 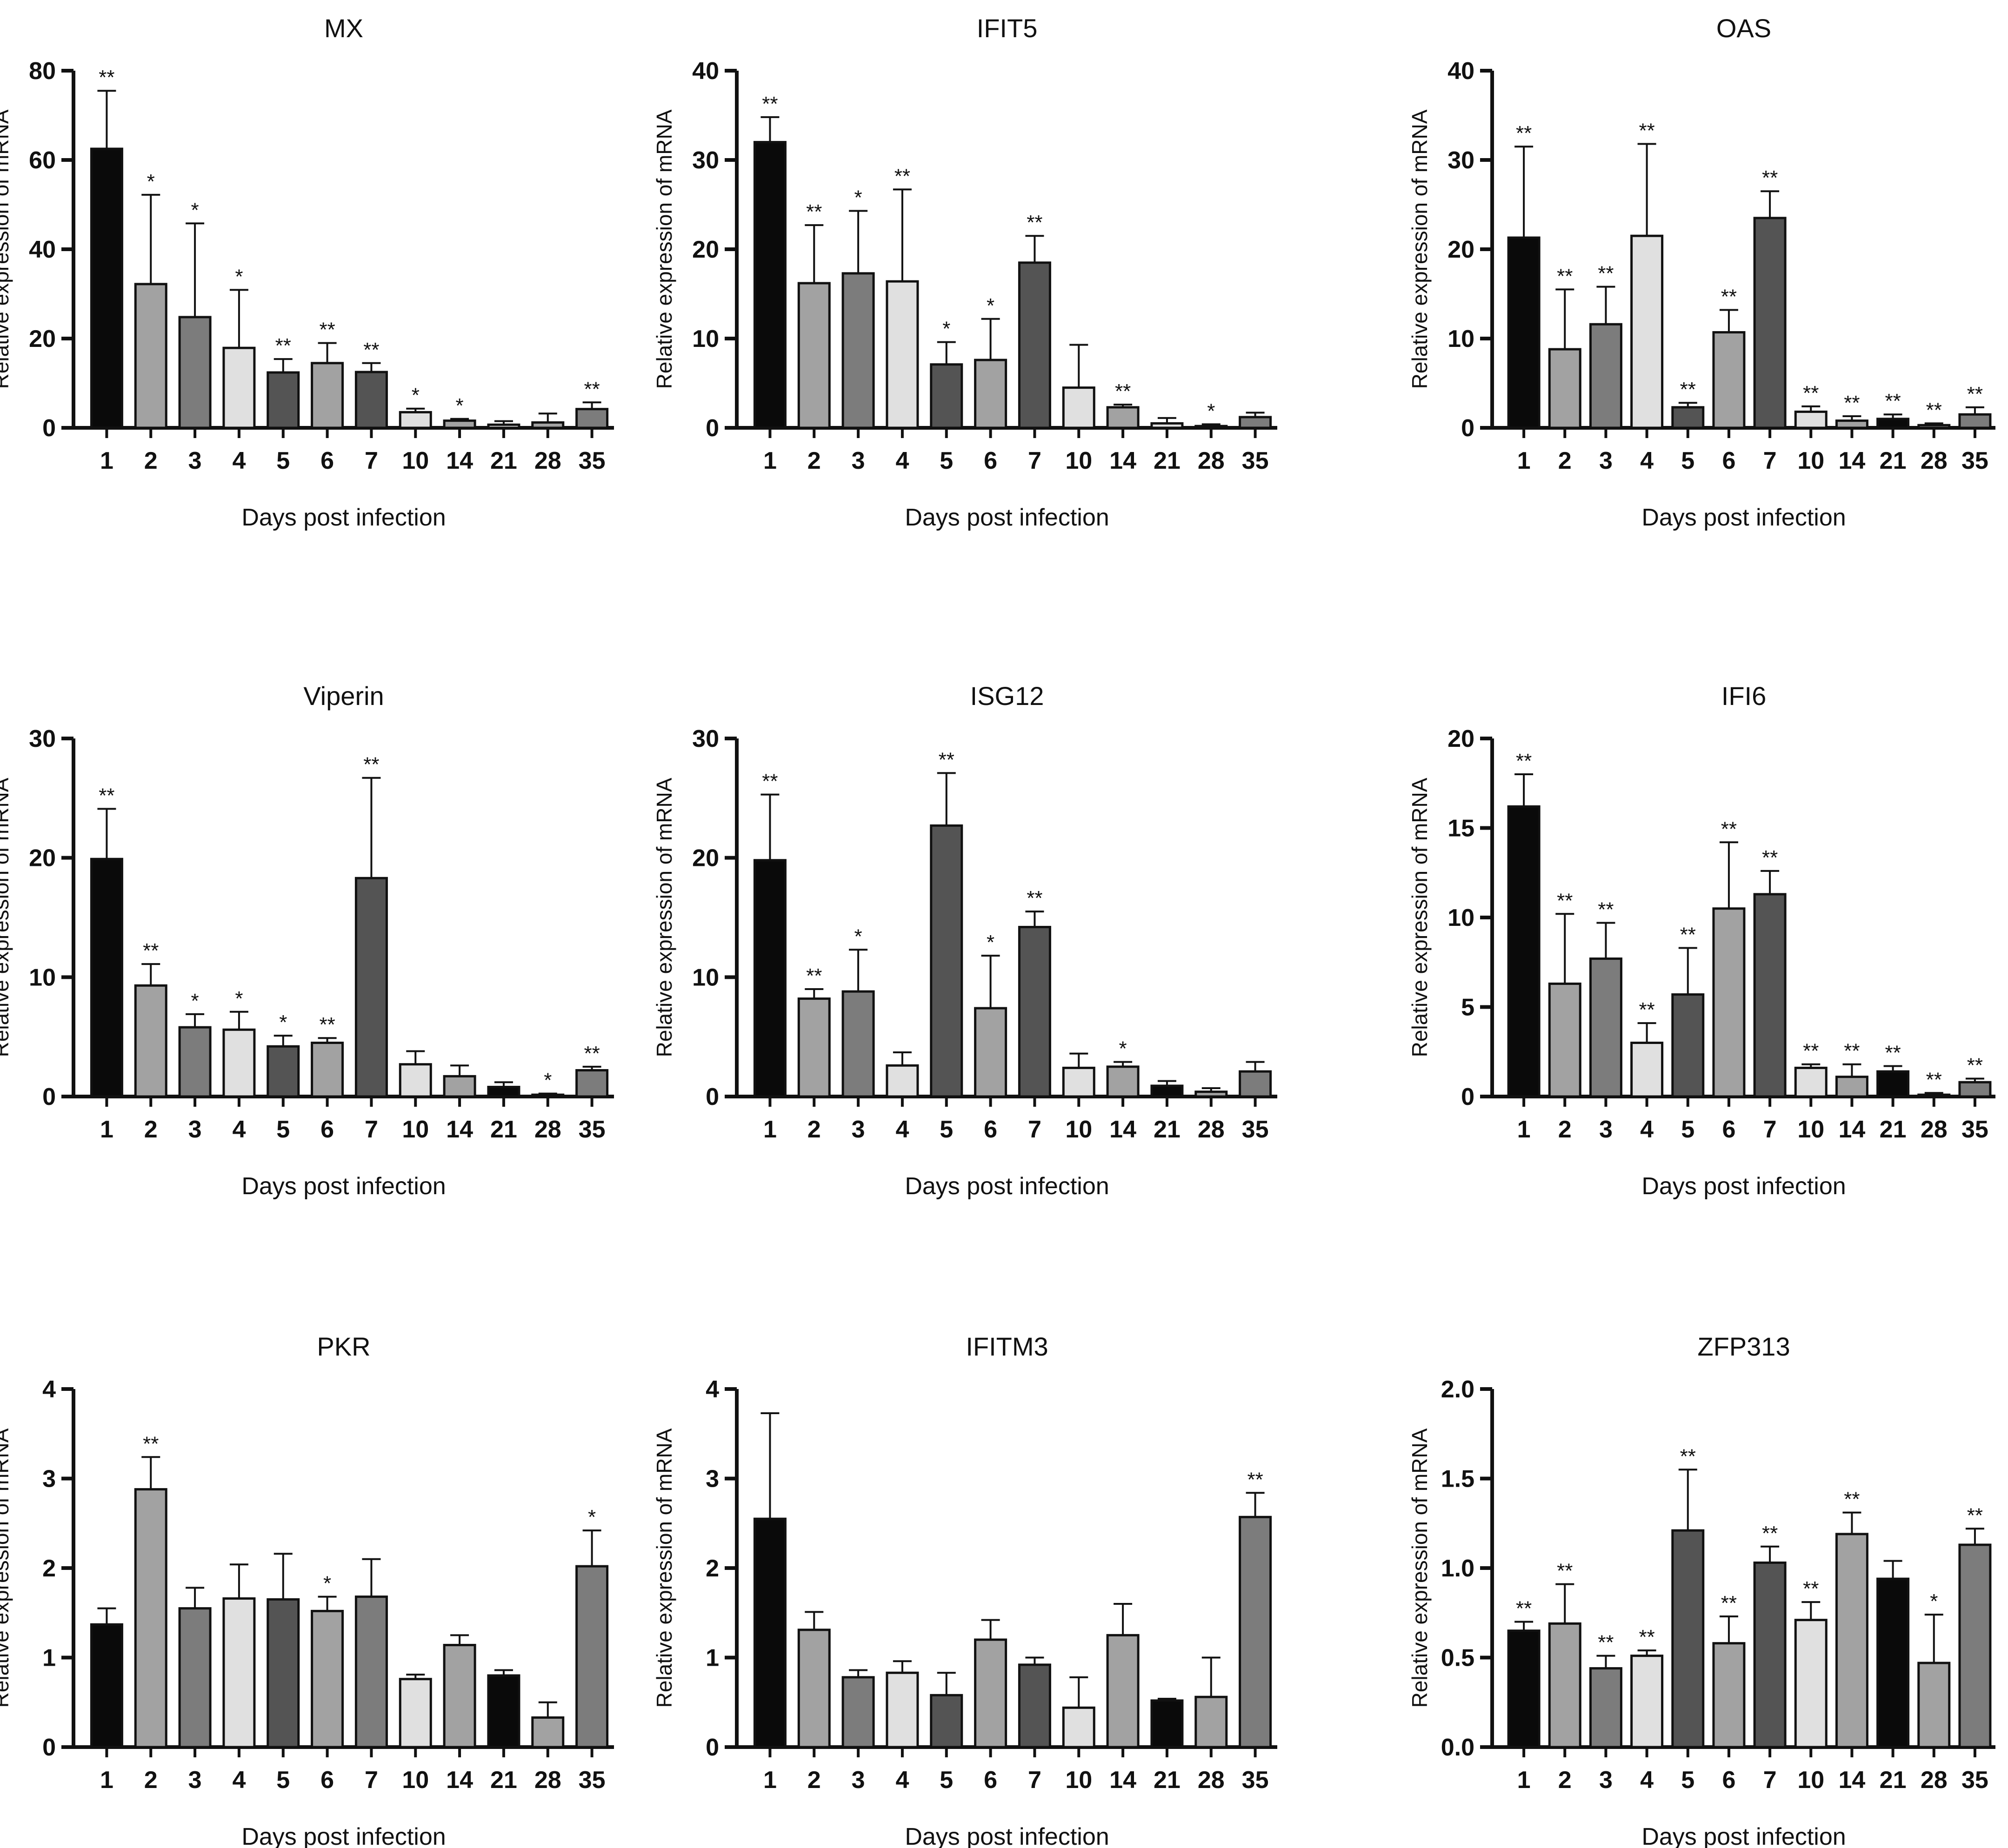 I want to click on x-tick-label: 7, so click(x=1034, y=461).